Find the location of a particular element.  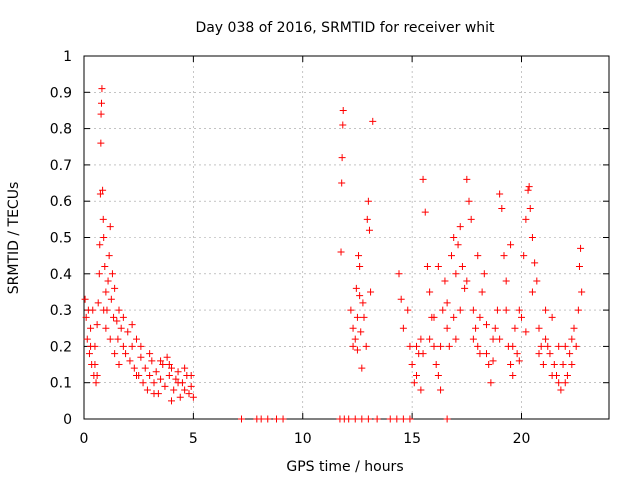

y-tick-label: 1 is located at coordinates (67, 57).